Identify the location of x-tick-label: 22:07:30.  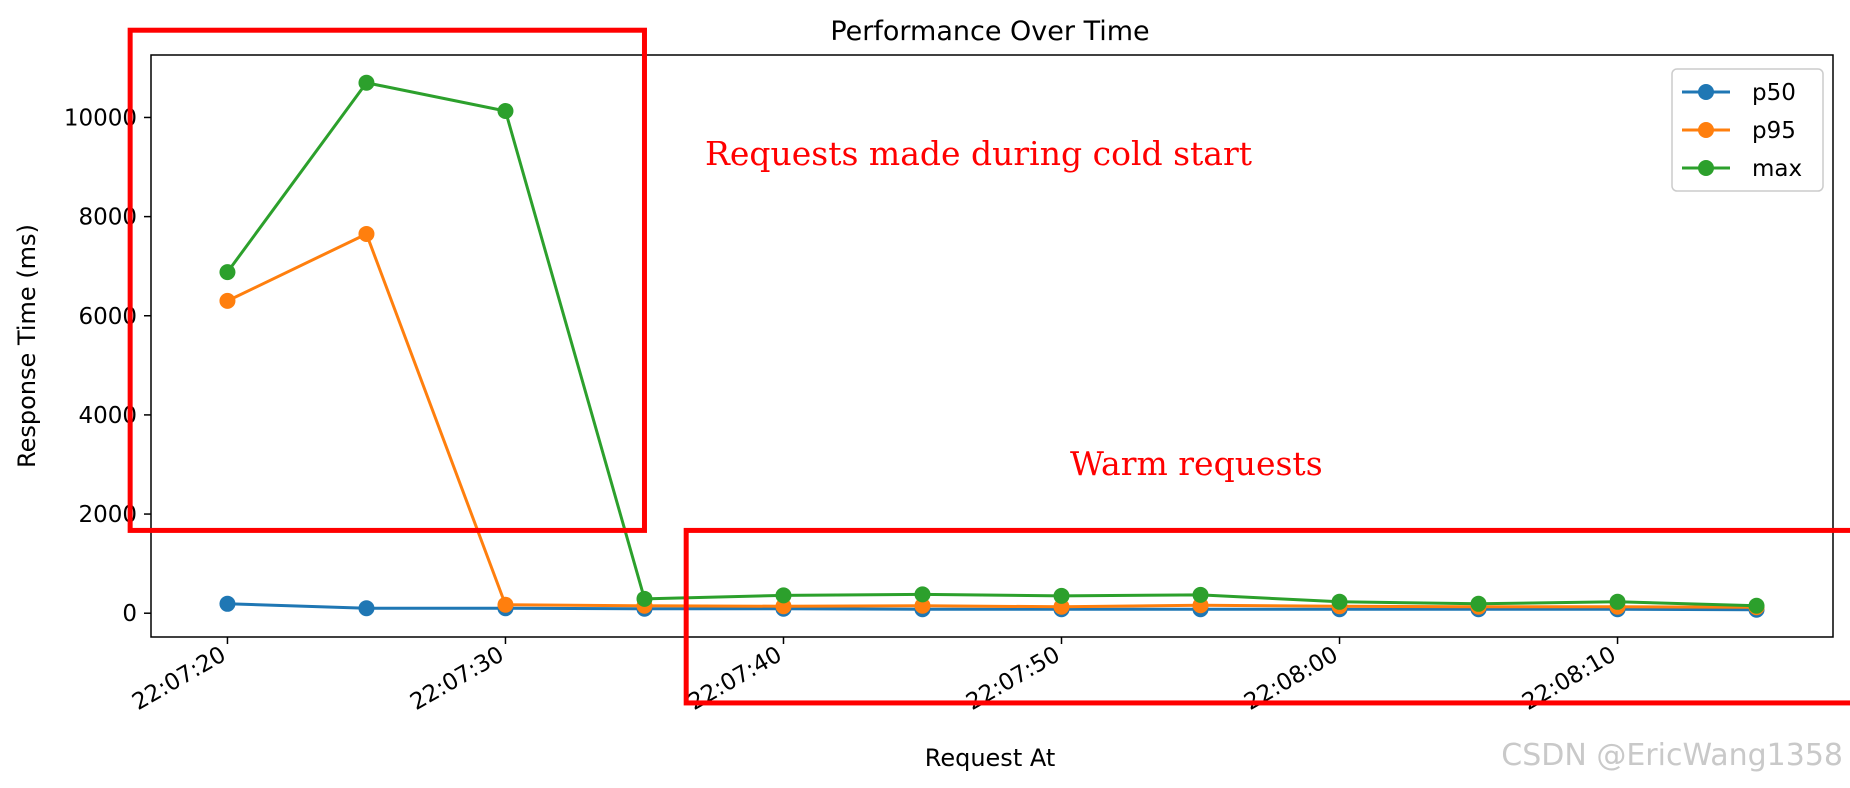
(457, 679).